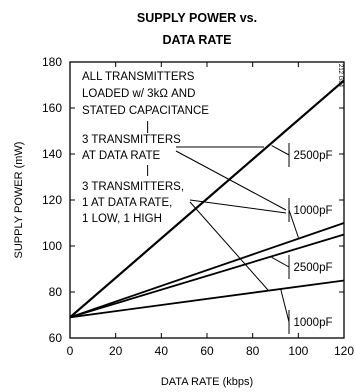 The image size is (355, 392). I want to click on capacitance-label-1: 2500pF, so click(312, 156).